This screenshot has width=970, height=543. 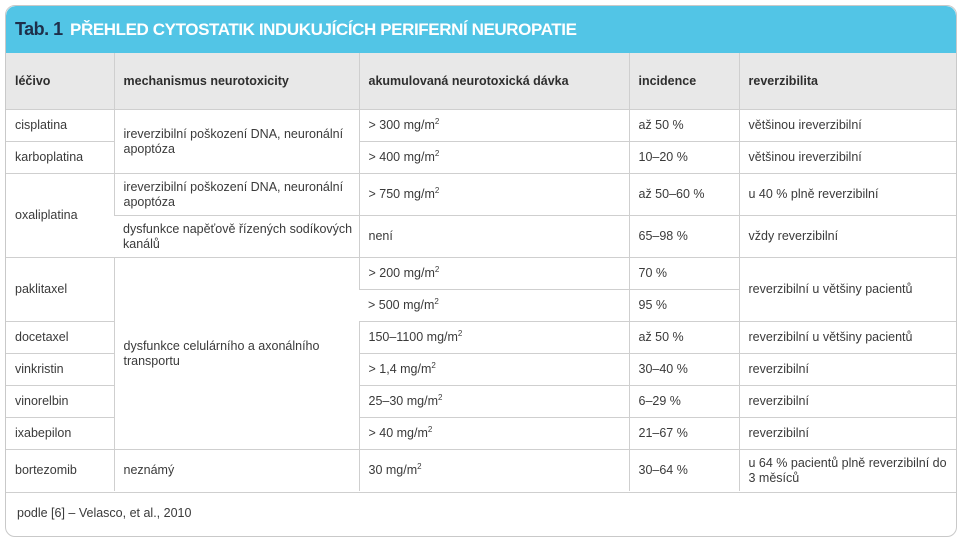 What do you see at coordinates (60, 337) in the screenshot?
I see `drug-cell: docetaxel` at bounding box center [60, 337].